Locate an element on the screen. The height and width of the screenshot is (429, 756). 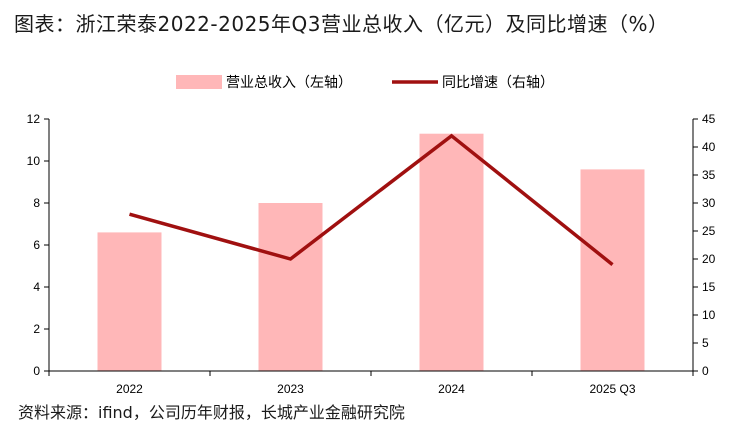
legend-label-line: 同比增速（右轴） is located at coordinates (498, 83).